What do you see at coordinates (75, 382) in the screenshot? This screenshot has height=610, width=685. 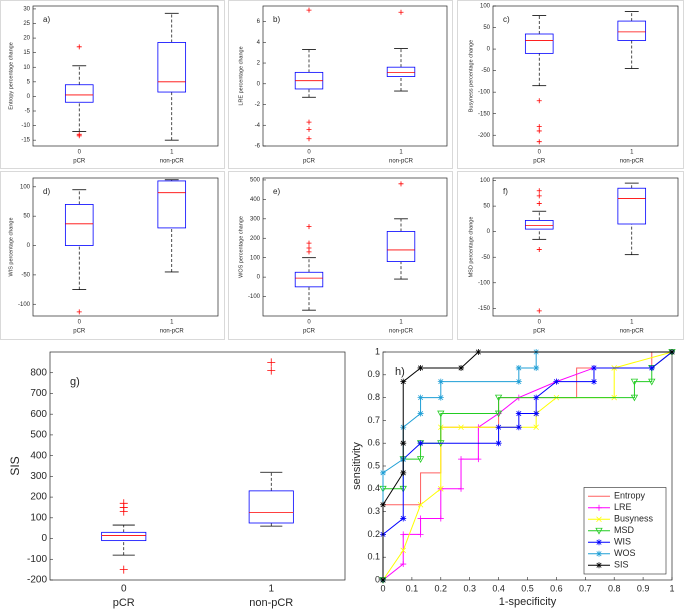 I see `panel-label: g)` at bounding box center [75, 382].